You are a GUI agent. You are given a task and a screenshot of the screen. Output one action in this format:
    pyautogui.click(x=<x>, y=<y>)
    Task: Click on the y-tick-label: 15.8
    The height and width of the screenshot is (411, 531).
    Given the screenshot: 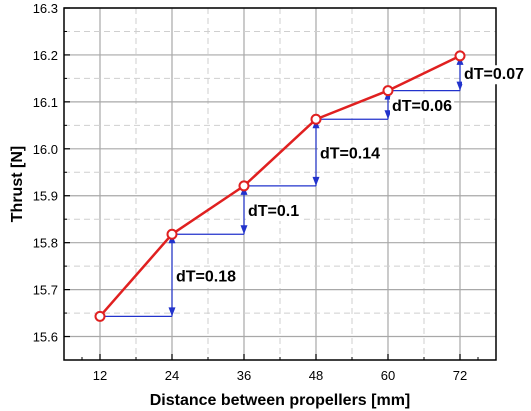 What is the action you would take?
    pyautogui.click(x=45, y=243)
    